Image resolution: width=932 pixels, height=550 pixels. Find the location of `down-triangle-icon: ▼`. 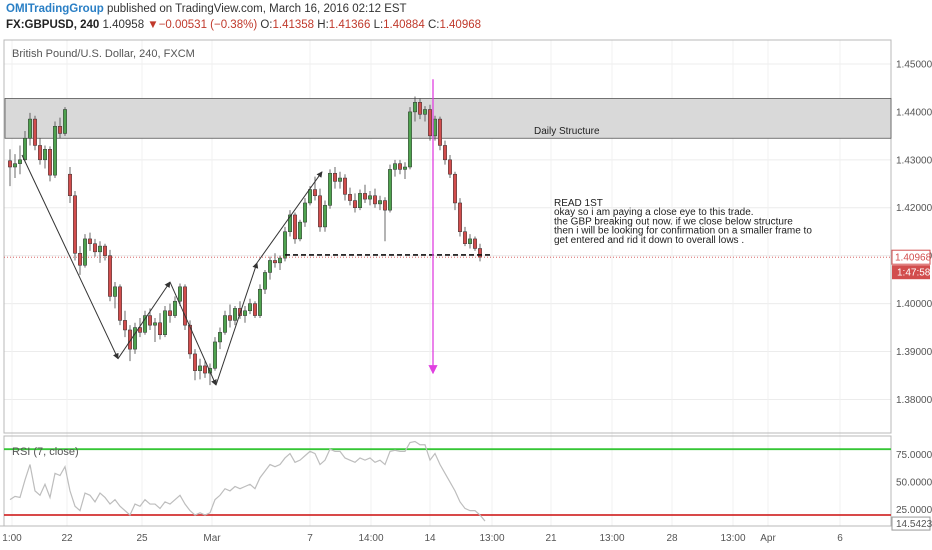

down-triangle-icon: ▼ is located at coordinates (153, 25).